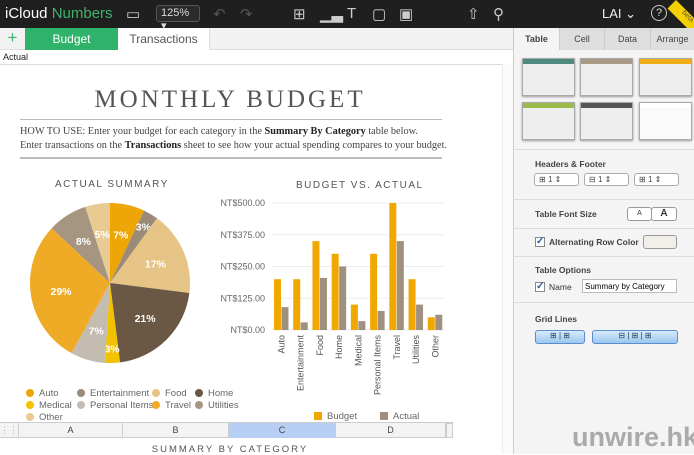  Describe the element at coordinates (507, 259) in the screenshot. I see `vertical-scrollbar` at that location.